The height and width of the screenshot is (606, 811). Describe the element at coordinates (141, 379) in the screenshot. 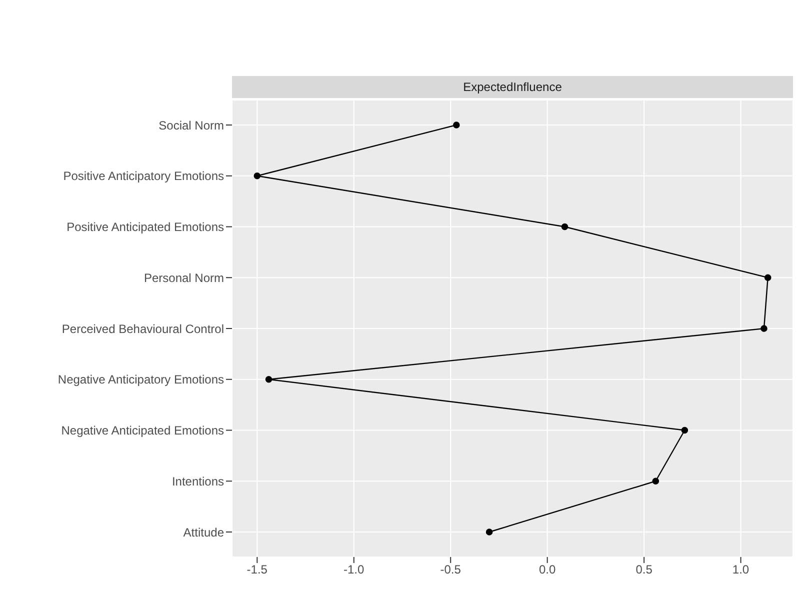

I see `y-tick-label: Negative Anticipatory Emotions` at that location.